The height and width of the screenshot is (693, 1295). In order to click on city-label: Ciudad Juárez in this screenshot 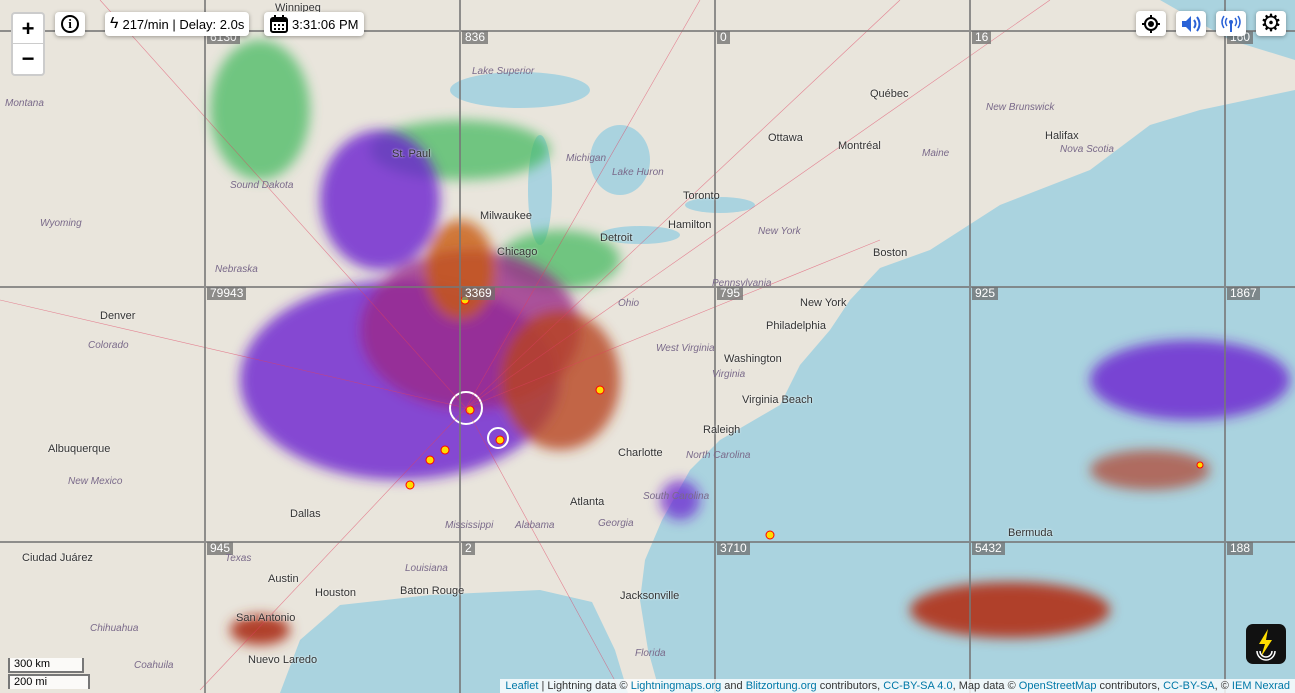, I will do `click(57, 558)`.